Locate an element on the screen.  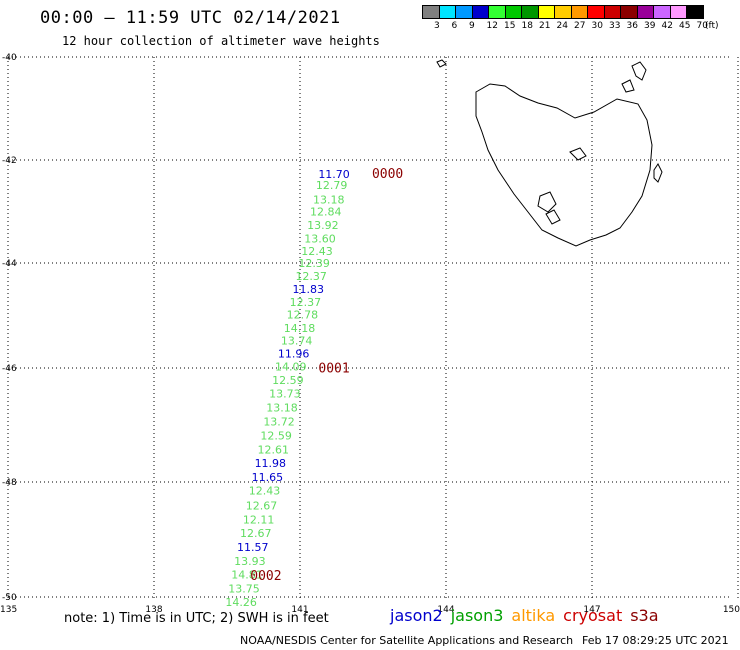
wave-height-label: 13.73 is located at coordinates (285, 394).